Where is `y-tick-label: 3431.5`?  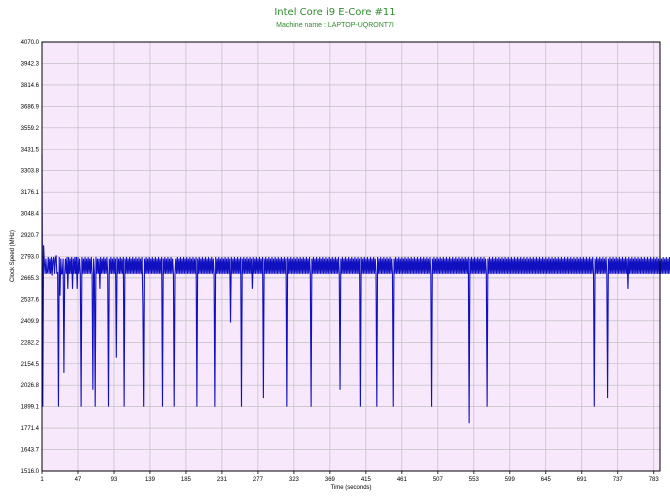
y-tick-label: 3431.5 is located at coordinates (30, 150).